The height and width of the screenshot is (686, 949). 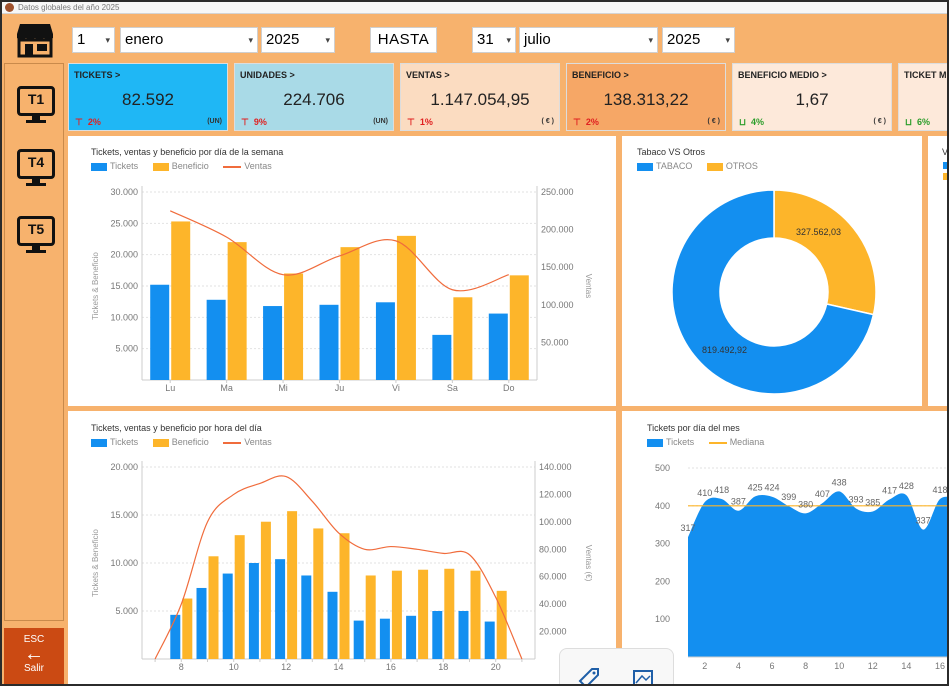 What do you see at coordinates (36, 168) in the screenshot?
I see `terminal-t4-button: T4` at bounding box center [36, 168].